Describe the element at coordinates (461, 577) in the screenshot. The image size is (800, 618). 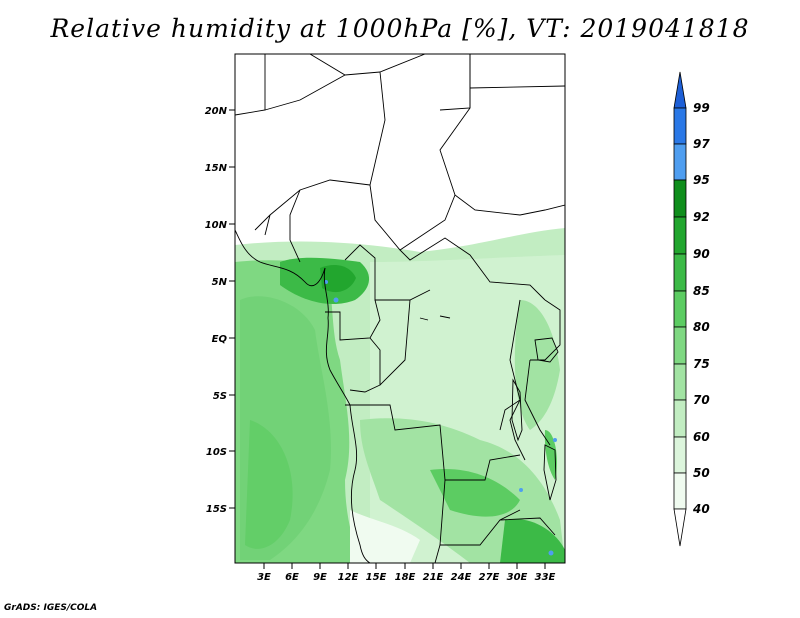
I see `lon-label: 24E` at that location.